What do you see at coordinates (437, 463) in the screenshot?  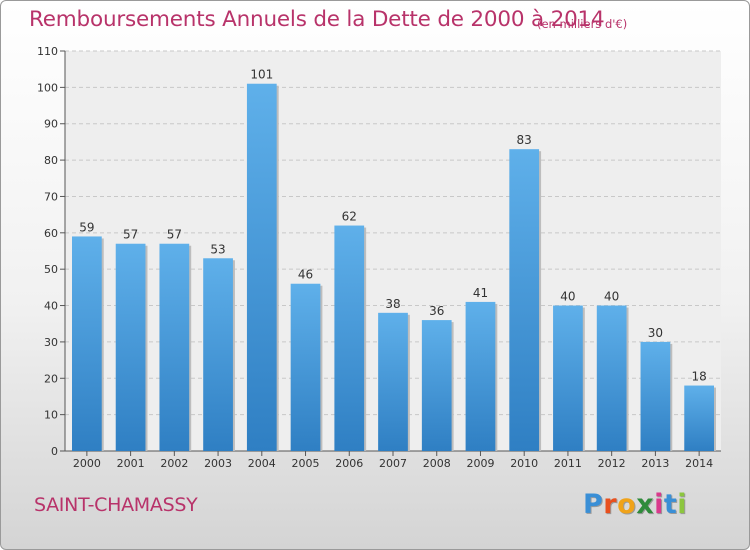 I see `x-tick-label: 2008` at bounding box center [437, 463].